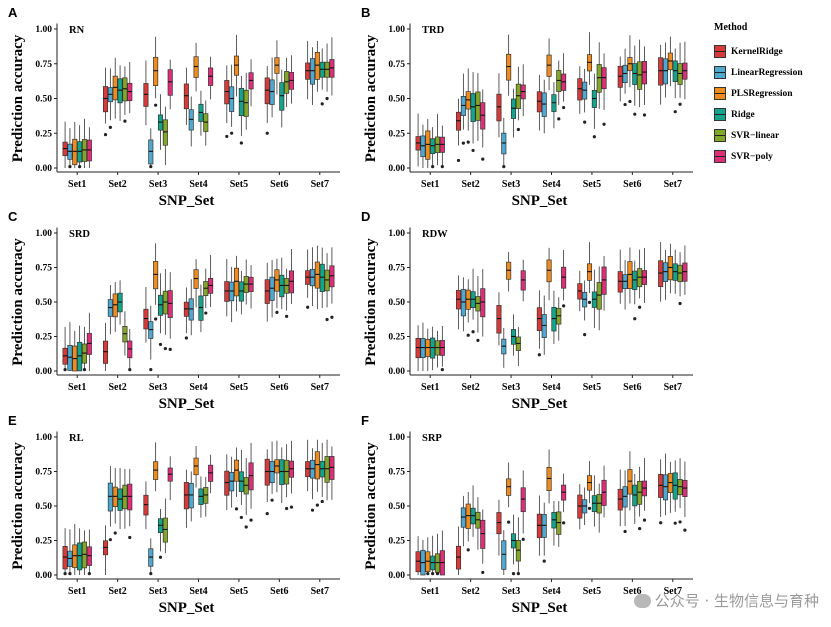 Image resolution: width=831 pixels, height=627 pixels. What do you see at coordinates (418, 140) in the screenshot?
I see `box-set1-kernelridge` at bounding box center [418, 140].